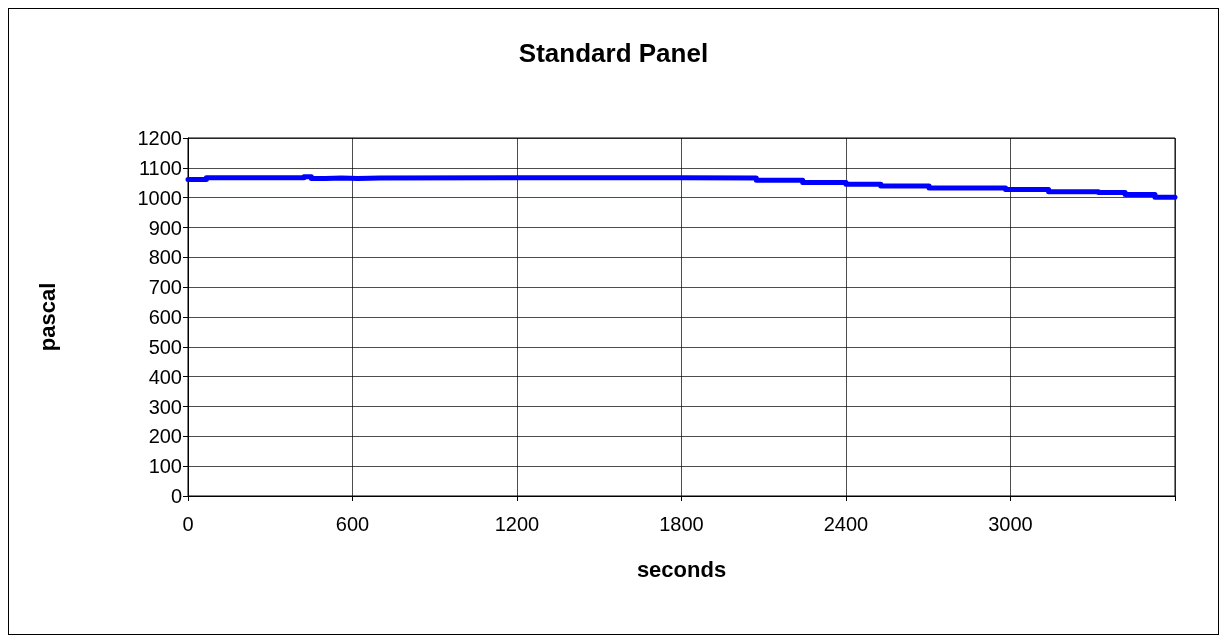 This screenshot has height=643, width=1227. What do you see at coordinates (159, 138) in the screenshot?
I see `y-tick-label: 1200` at bounding box center [159, 138].